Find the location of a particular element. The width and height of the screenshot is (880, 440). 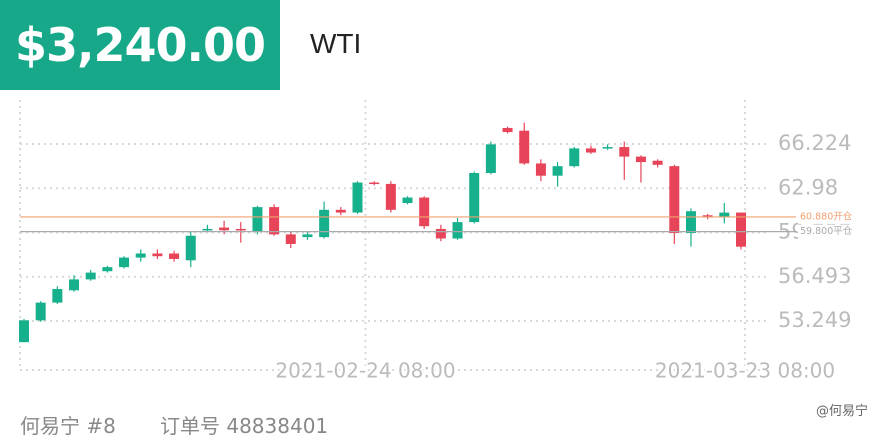

y-tick-label: 66.224 is located at coordinates (814, 143).